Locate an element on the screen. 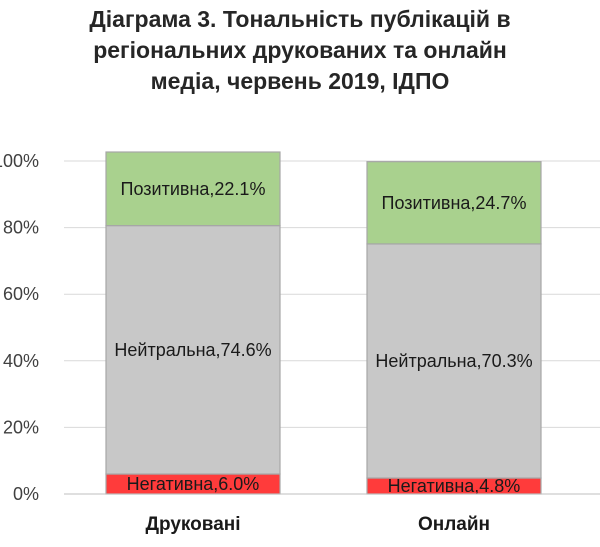 Image resolution: width=600 pixels, height=547 pixels. y-tick-label: 20% is located at coordinates (21, 427).